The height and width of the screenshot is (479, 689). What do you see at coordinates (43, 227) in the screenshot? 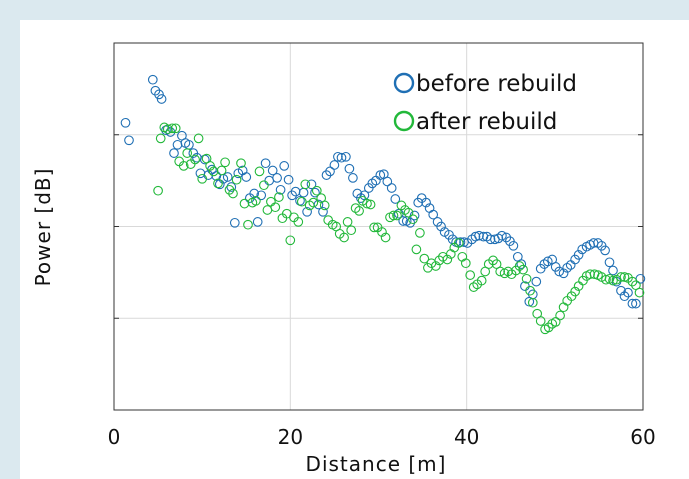
I see `y-axis-label: Power [dB]` at bounding box center [43, 227].